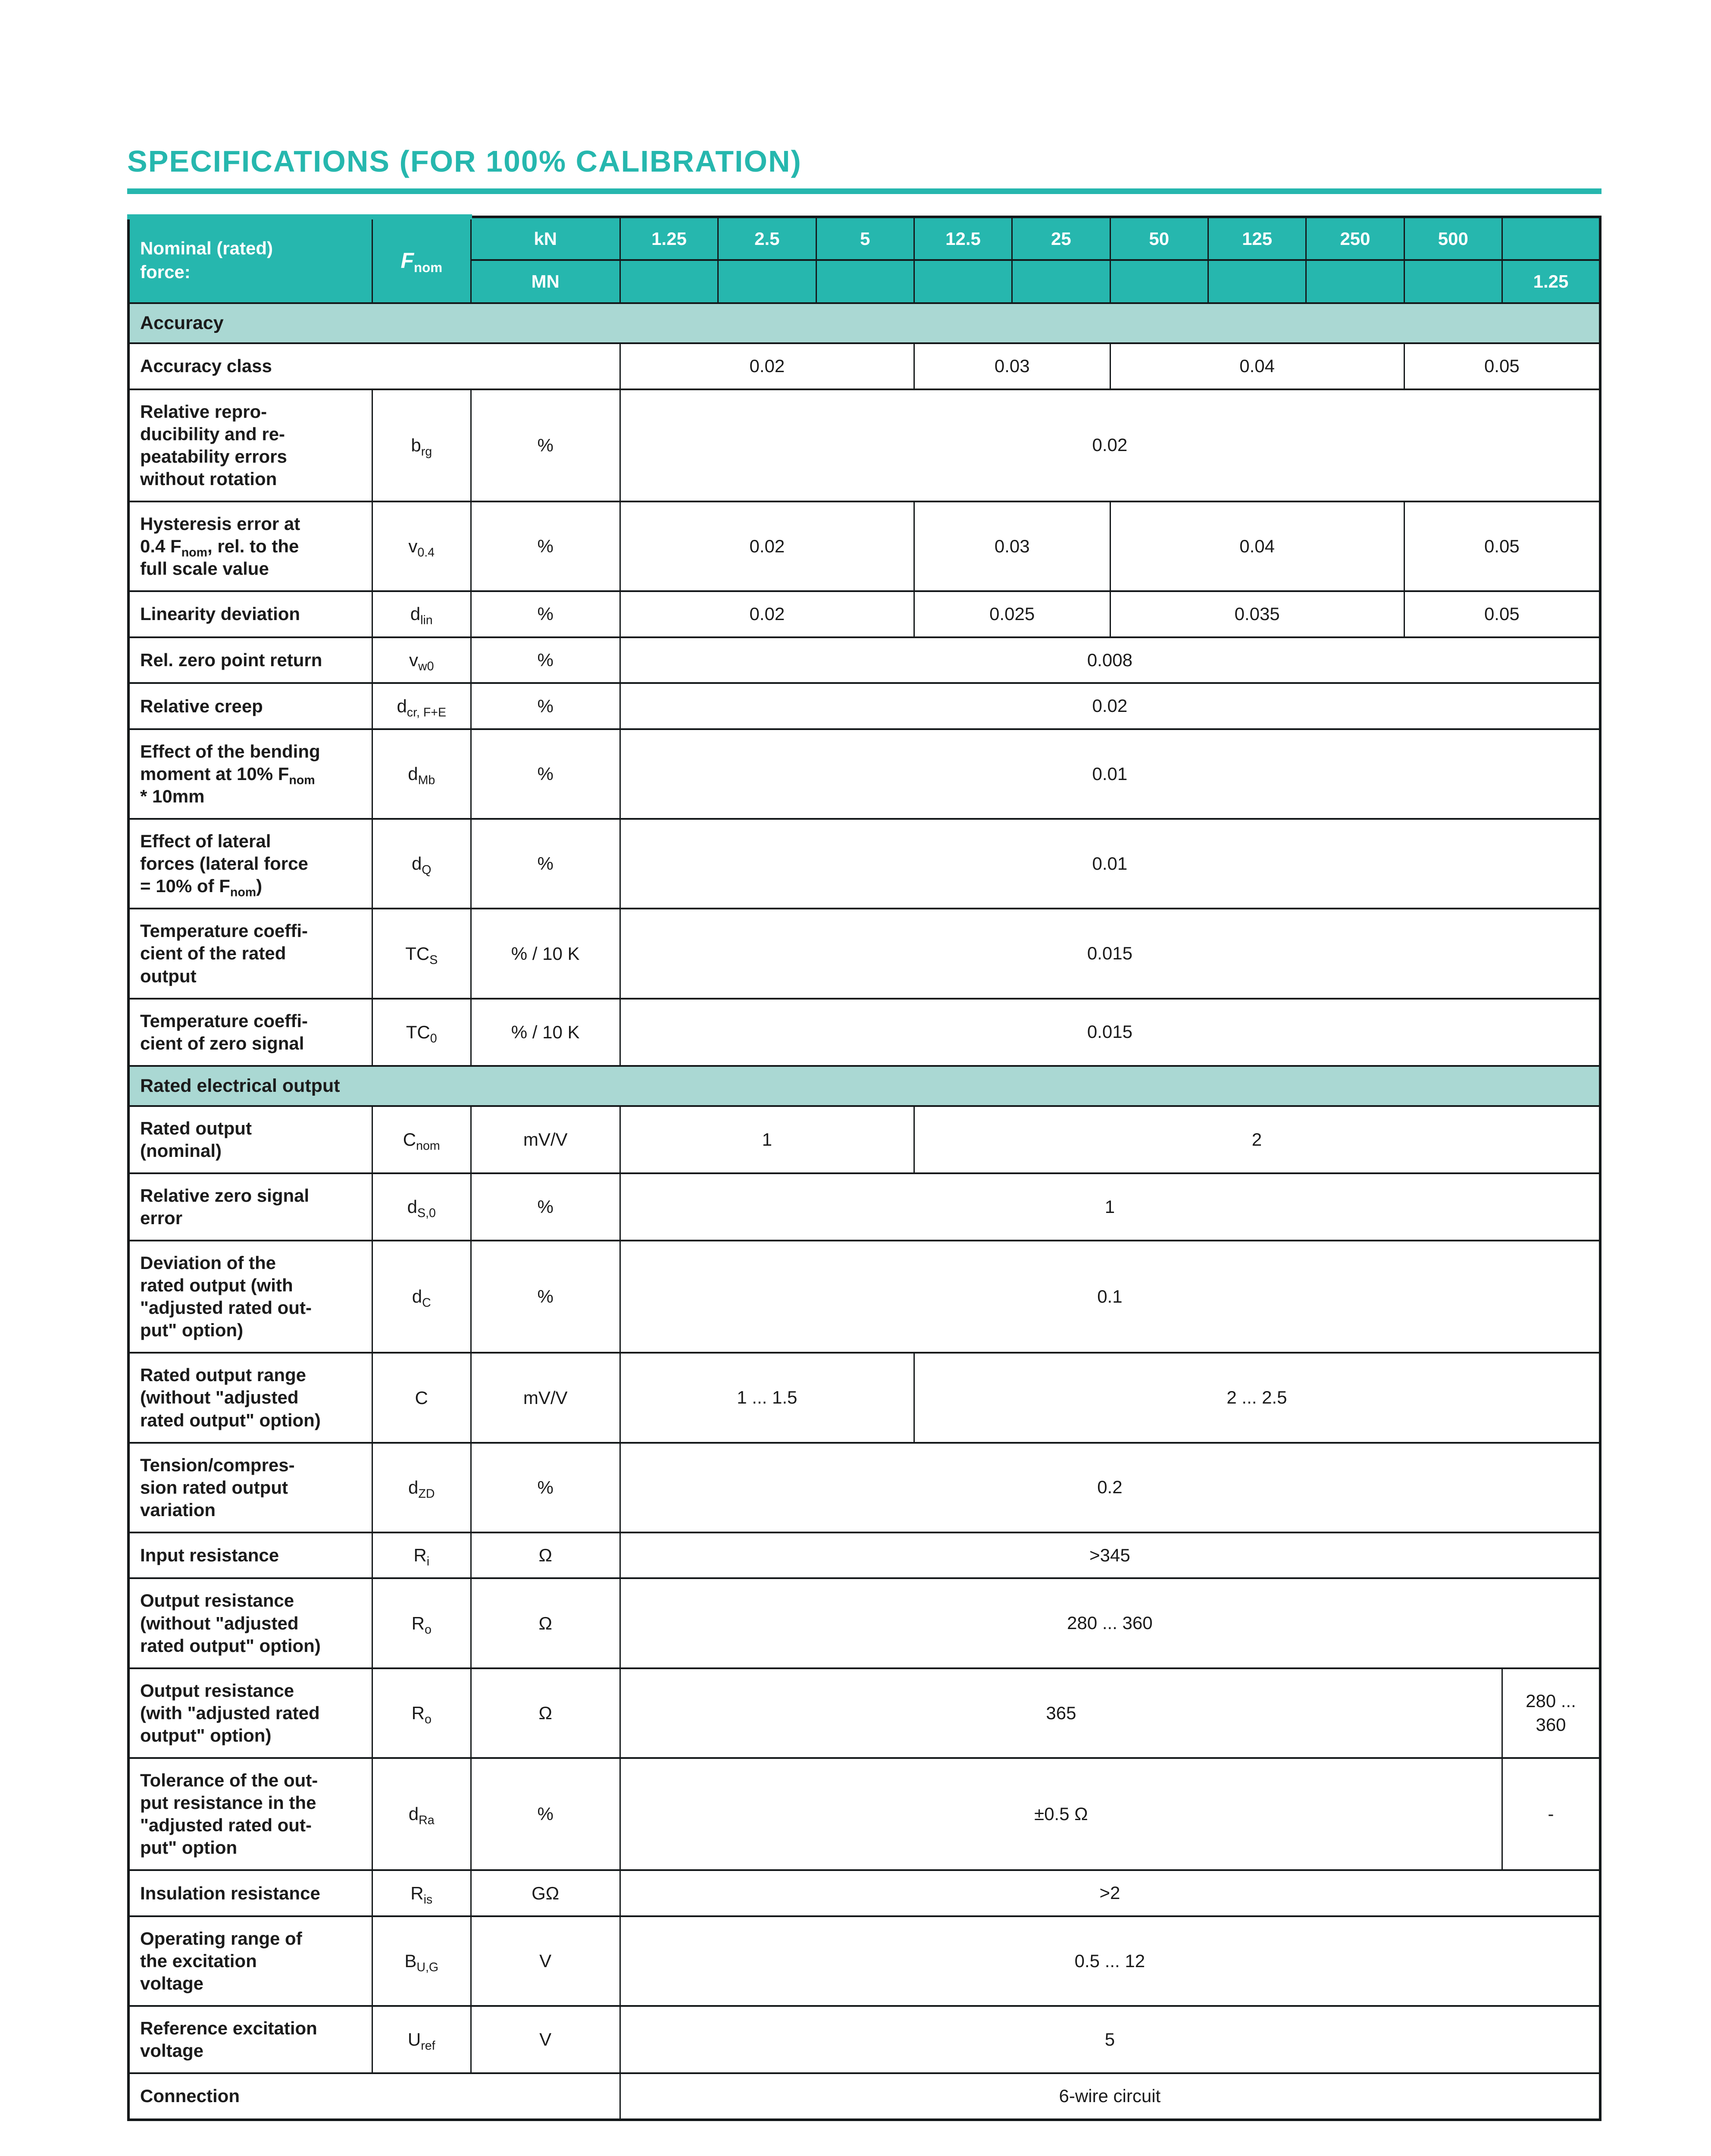 Image resolution: width=1711 pixels, height=2156 pixels. Describe the element at coordinates (427, 870) in the screenshot. I see `subscript: Q` at that location.